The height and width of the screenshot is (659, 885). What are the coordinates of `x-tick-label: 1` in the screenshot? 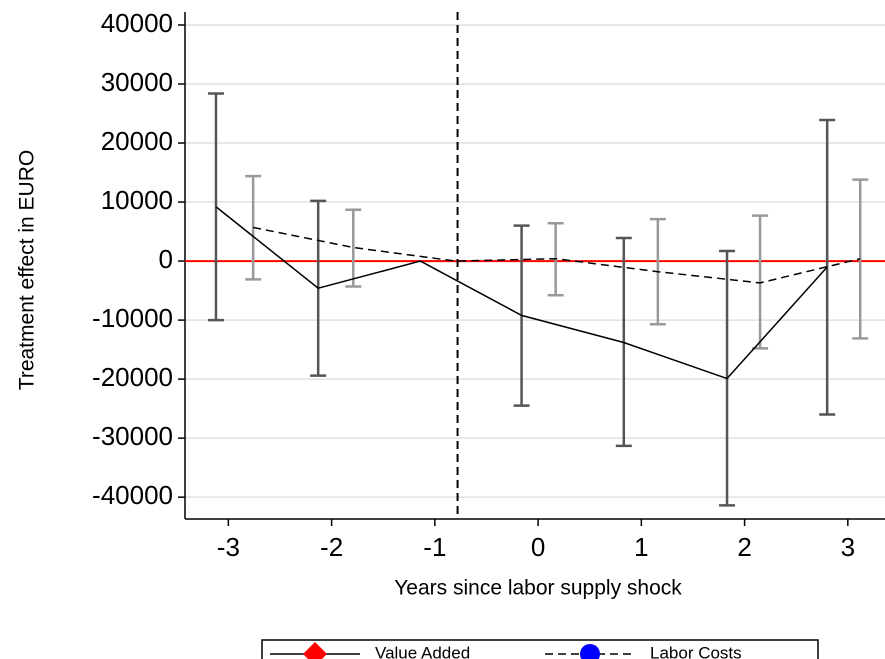 It's located at (641, 547).